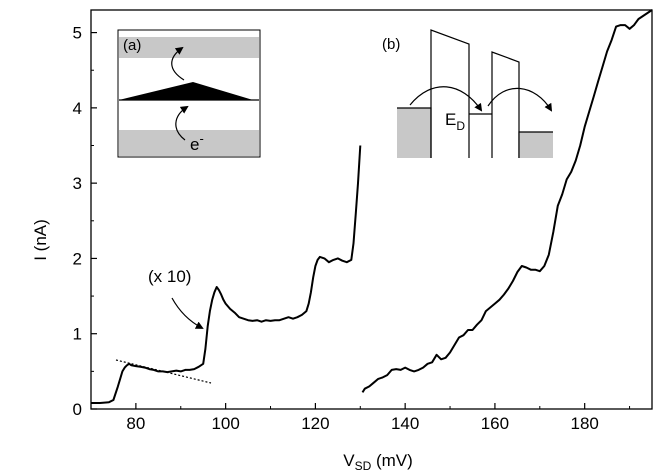 The height and width of the screenshot is (474, 657). I want to click on x-axis-label: VSD (mV), so click(378, 462).